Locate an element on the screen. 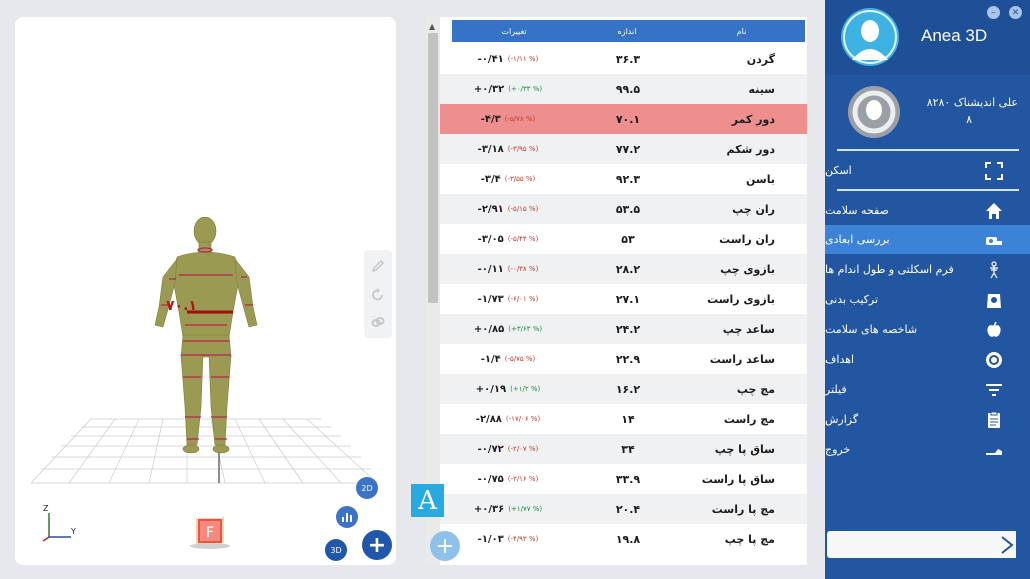 The image size is (1030, 579). table-row: -۲/۸۸ (-۱۷/۰۶ %) ۱۴ مچ راست is located at coordinates (623, 419).